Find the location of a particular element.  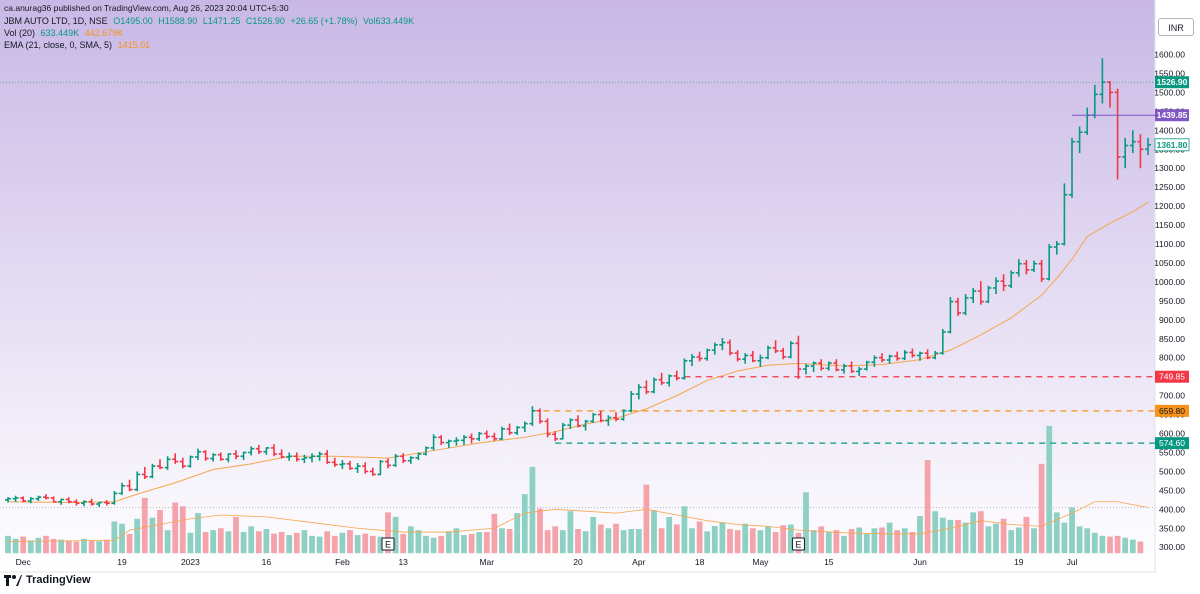

price-tick-label: 900.00 is located at coordinates (1172, 320).